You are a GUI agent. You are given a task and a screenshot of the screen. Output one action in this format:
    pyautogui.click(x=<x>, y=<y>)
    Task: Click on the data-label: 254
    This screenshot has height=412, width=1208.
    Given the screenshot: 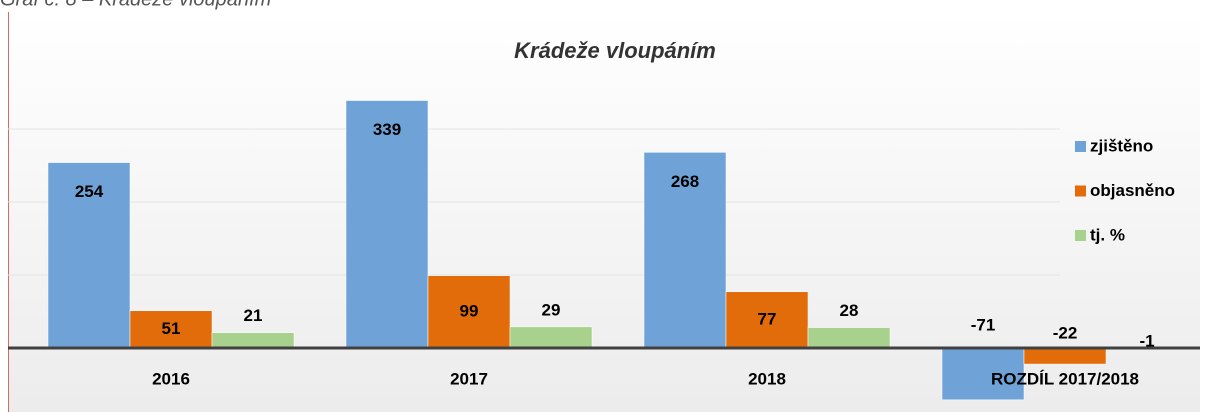 What is the action you would take?
    pyautogui.click(x=89, y=191)
    